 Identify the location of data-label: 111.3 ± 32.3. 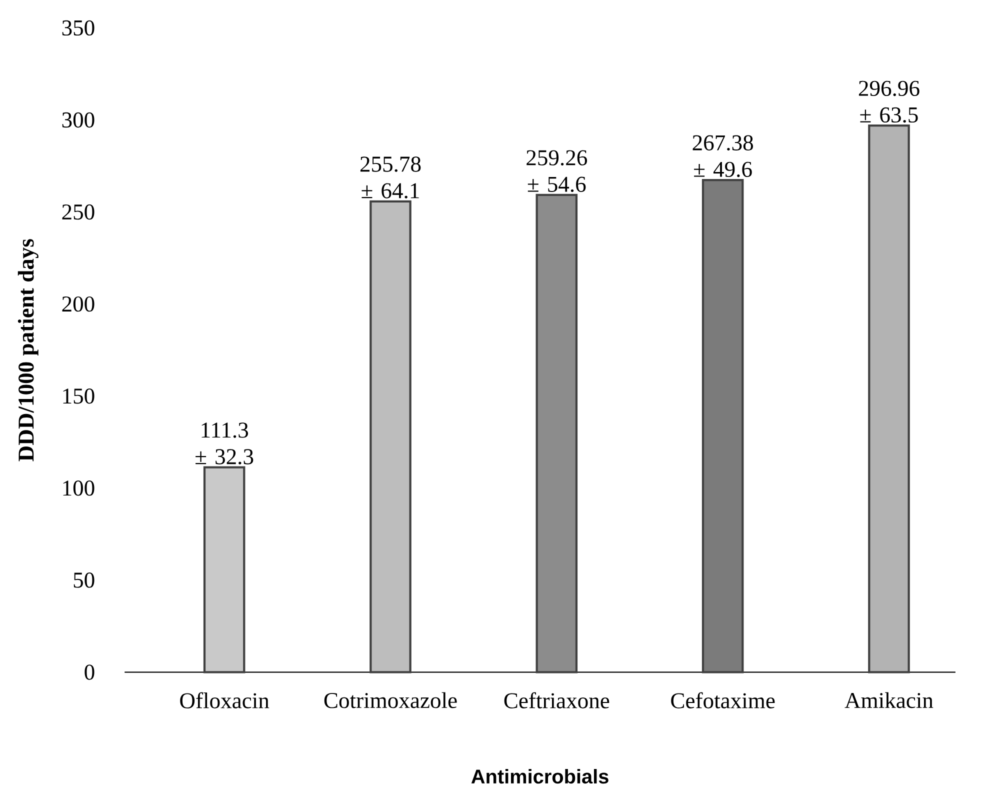
(225, 443).